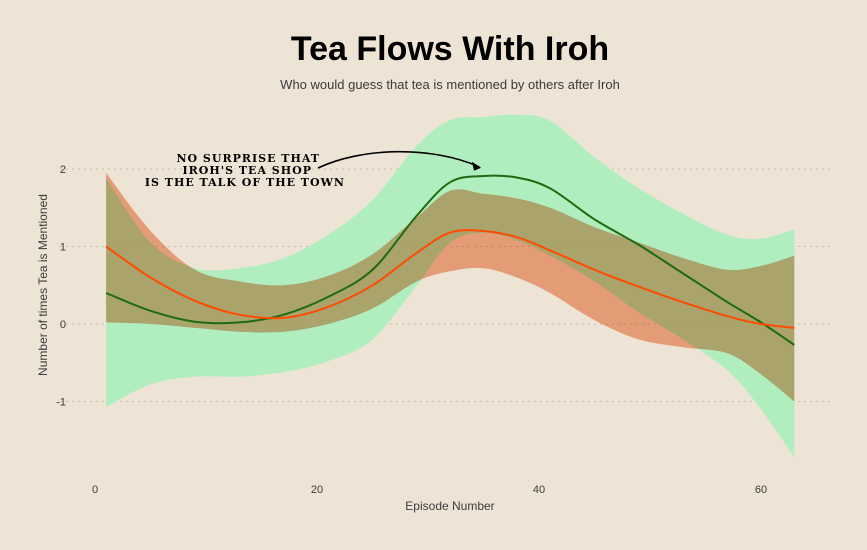 The height and width of the screenshot is (550, 867). I want to click on x-tick-label: 20, so click(317, 490).